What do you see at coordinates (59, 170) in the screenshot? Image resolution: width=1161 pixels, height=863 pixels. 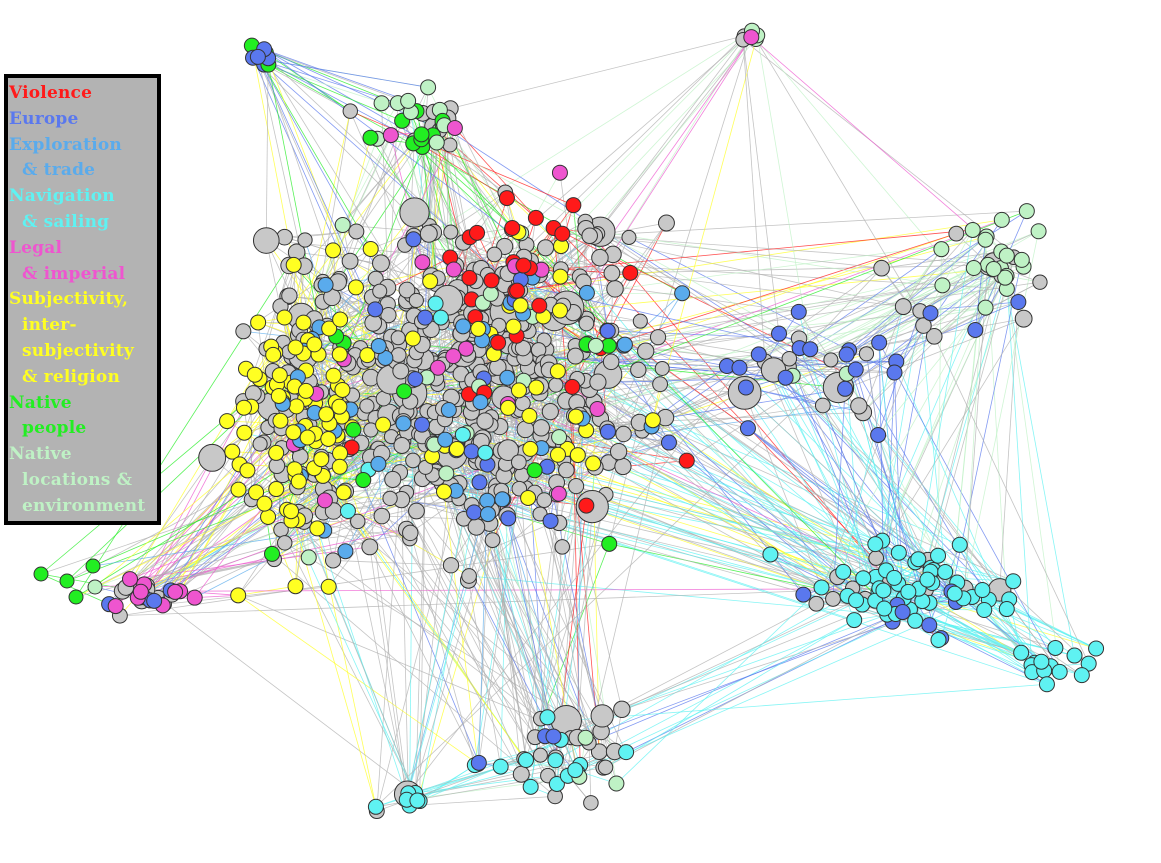 I see `legend-label: & trade` at bounding box center [59, 170].